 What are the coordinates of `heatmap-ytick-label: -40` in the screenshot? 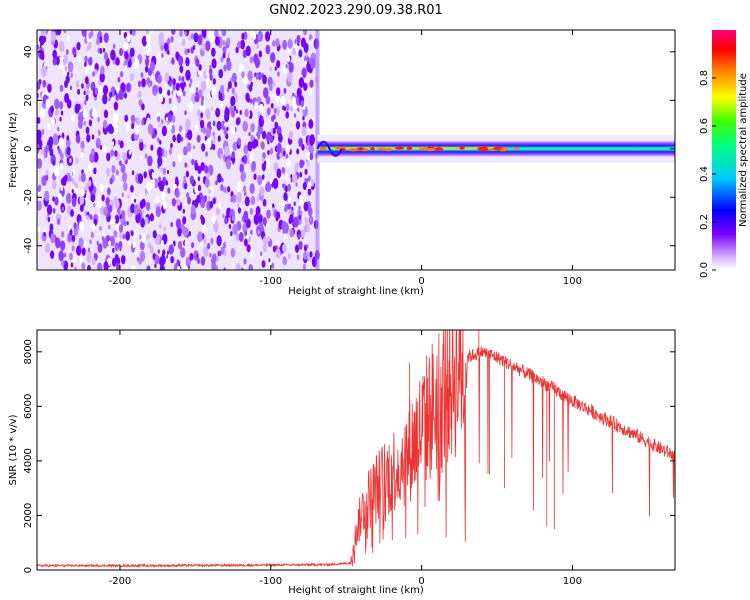 It's located at (28, 246).